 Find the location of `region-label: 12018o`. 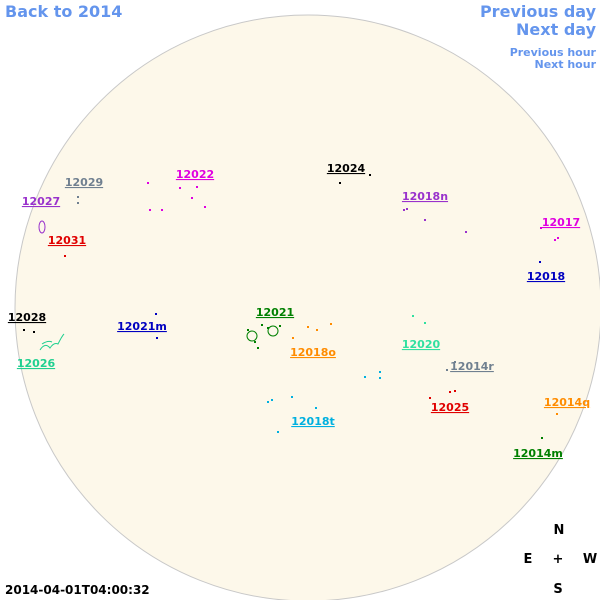

region-label: 12018o is located at coordinates (313, 352).